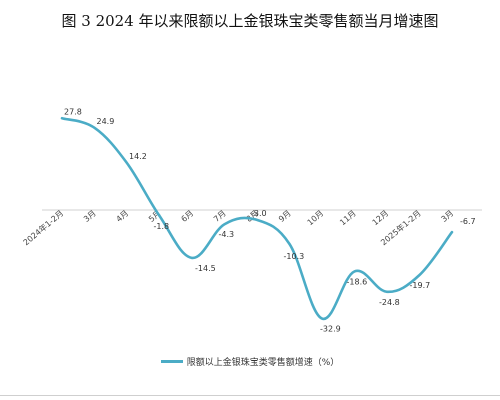 This screenshot has height=400, width=500. Describe the element at coordinates (73, 111) in the screenshot. I see `data-label: 27.8` at that location.